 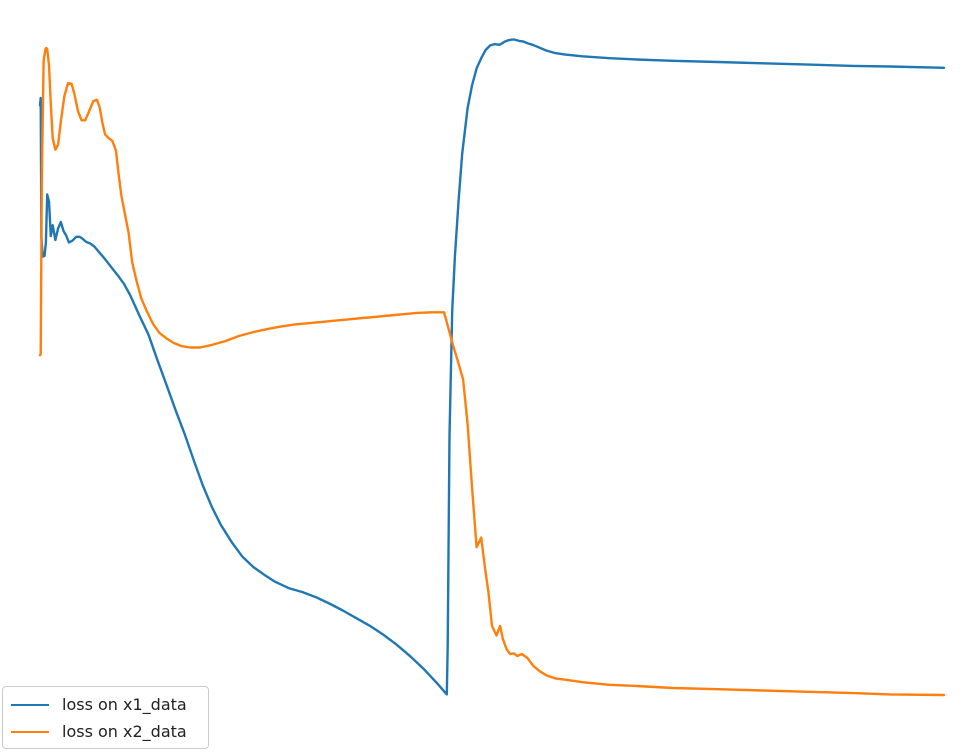 I want to click on legend-label-x2: loss on x2_data, so click(x=124, y=731).